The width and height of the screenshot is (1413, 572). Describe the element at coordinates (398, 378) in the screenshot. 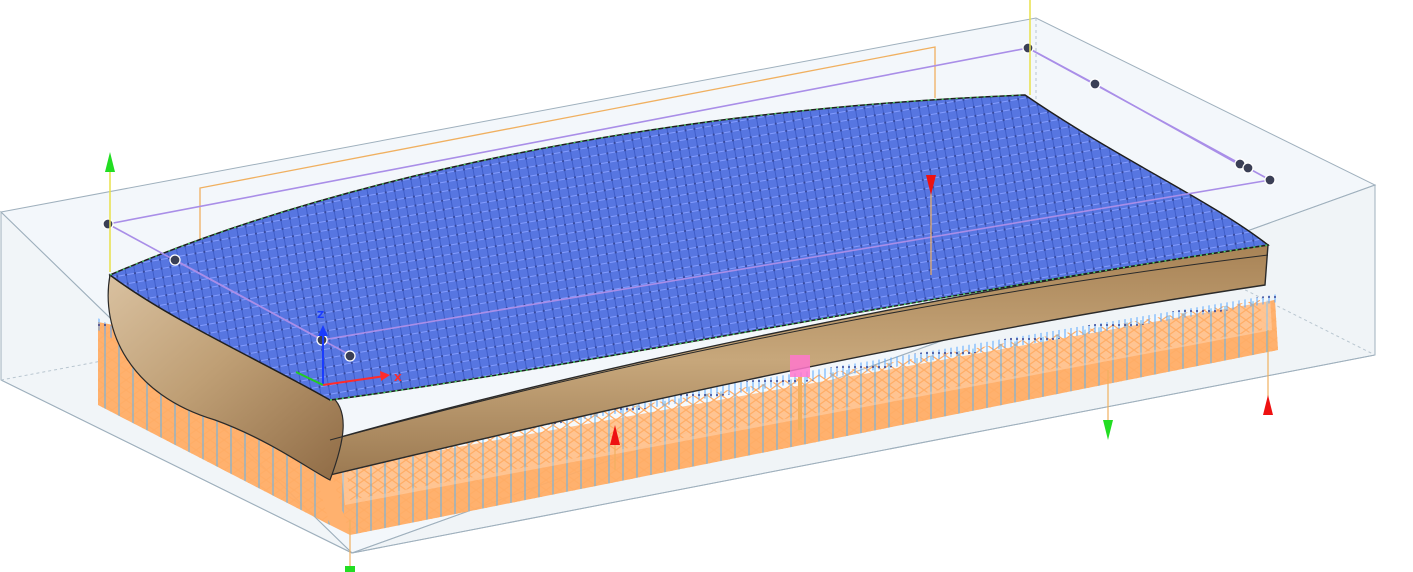

I see `wcs-x-label: X` at that location.